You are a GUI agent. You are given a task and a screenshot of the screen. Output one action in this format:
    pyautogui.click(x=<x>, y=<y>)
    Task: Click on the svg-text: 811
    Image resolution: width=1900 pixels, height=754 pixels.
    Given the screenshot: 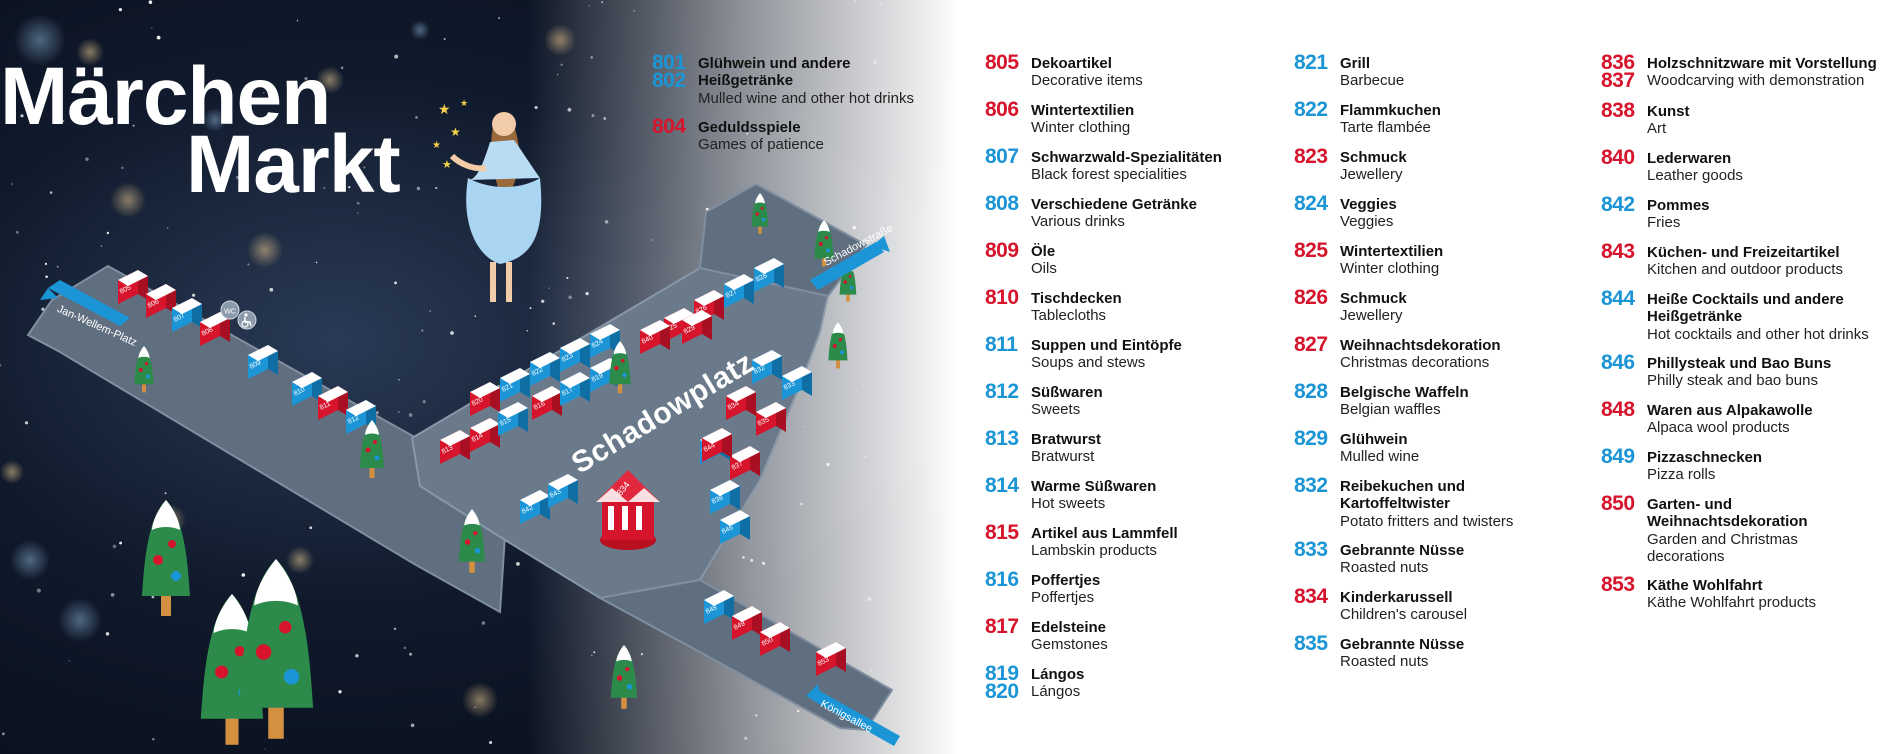 What is the action you would take?
    pyautogui.click(x=325, y=405)
    